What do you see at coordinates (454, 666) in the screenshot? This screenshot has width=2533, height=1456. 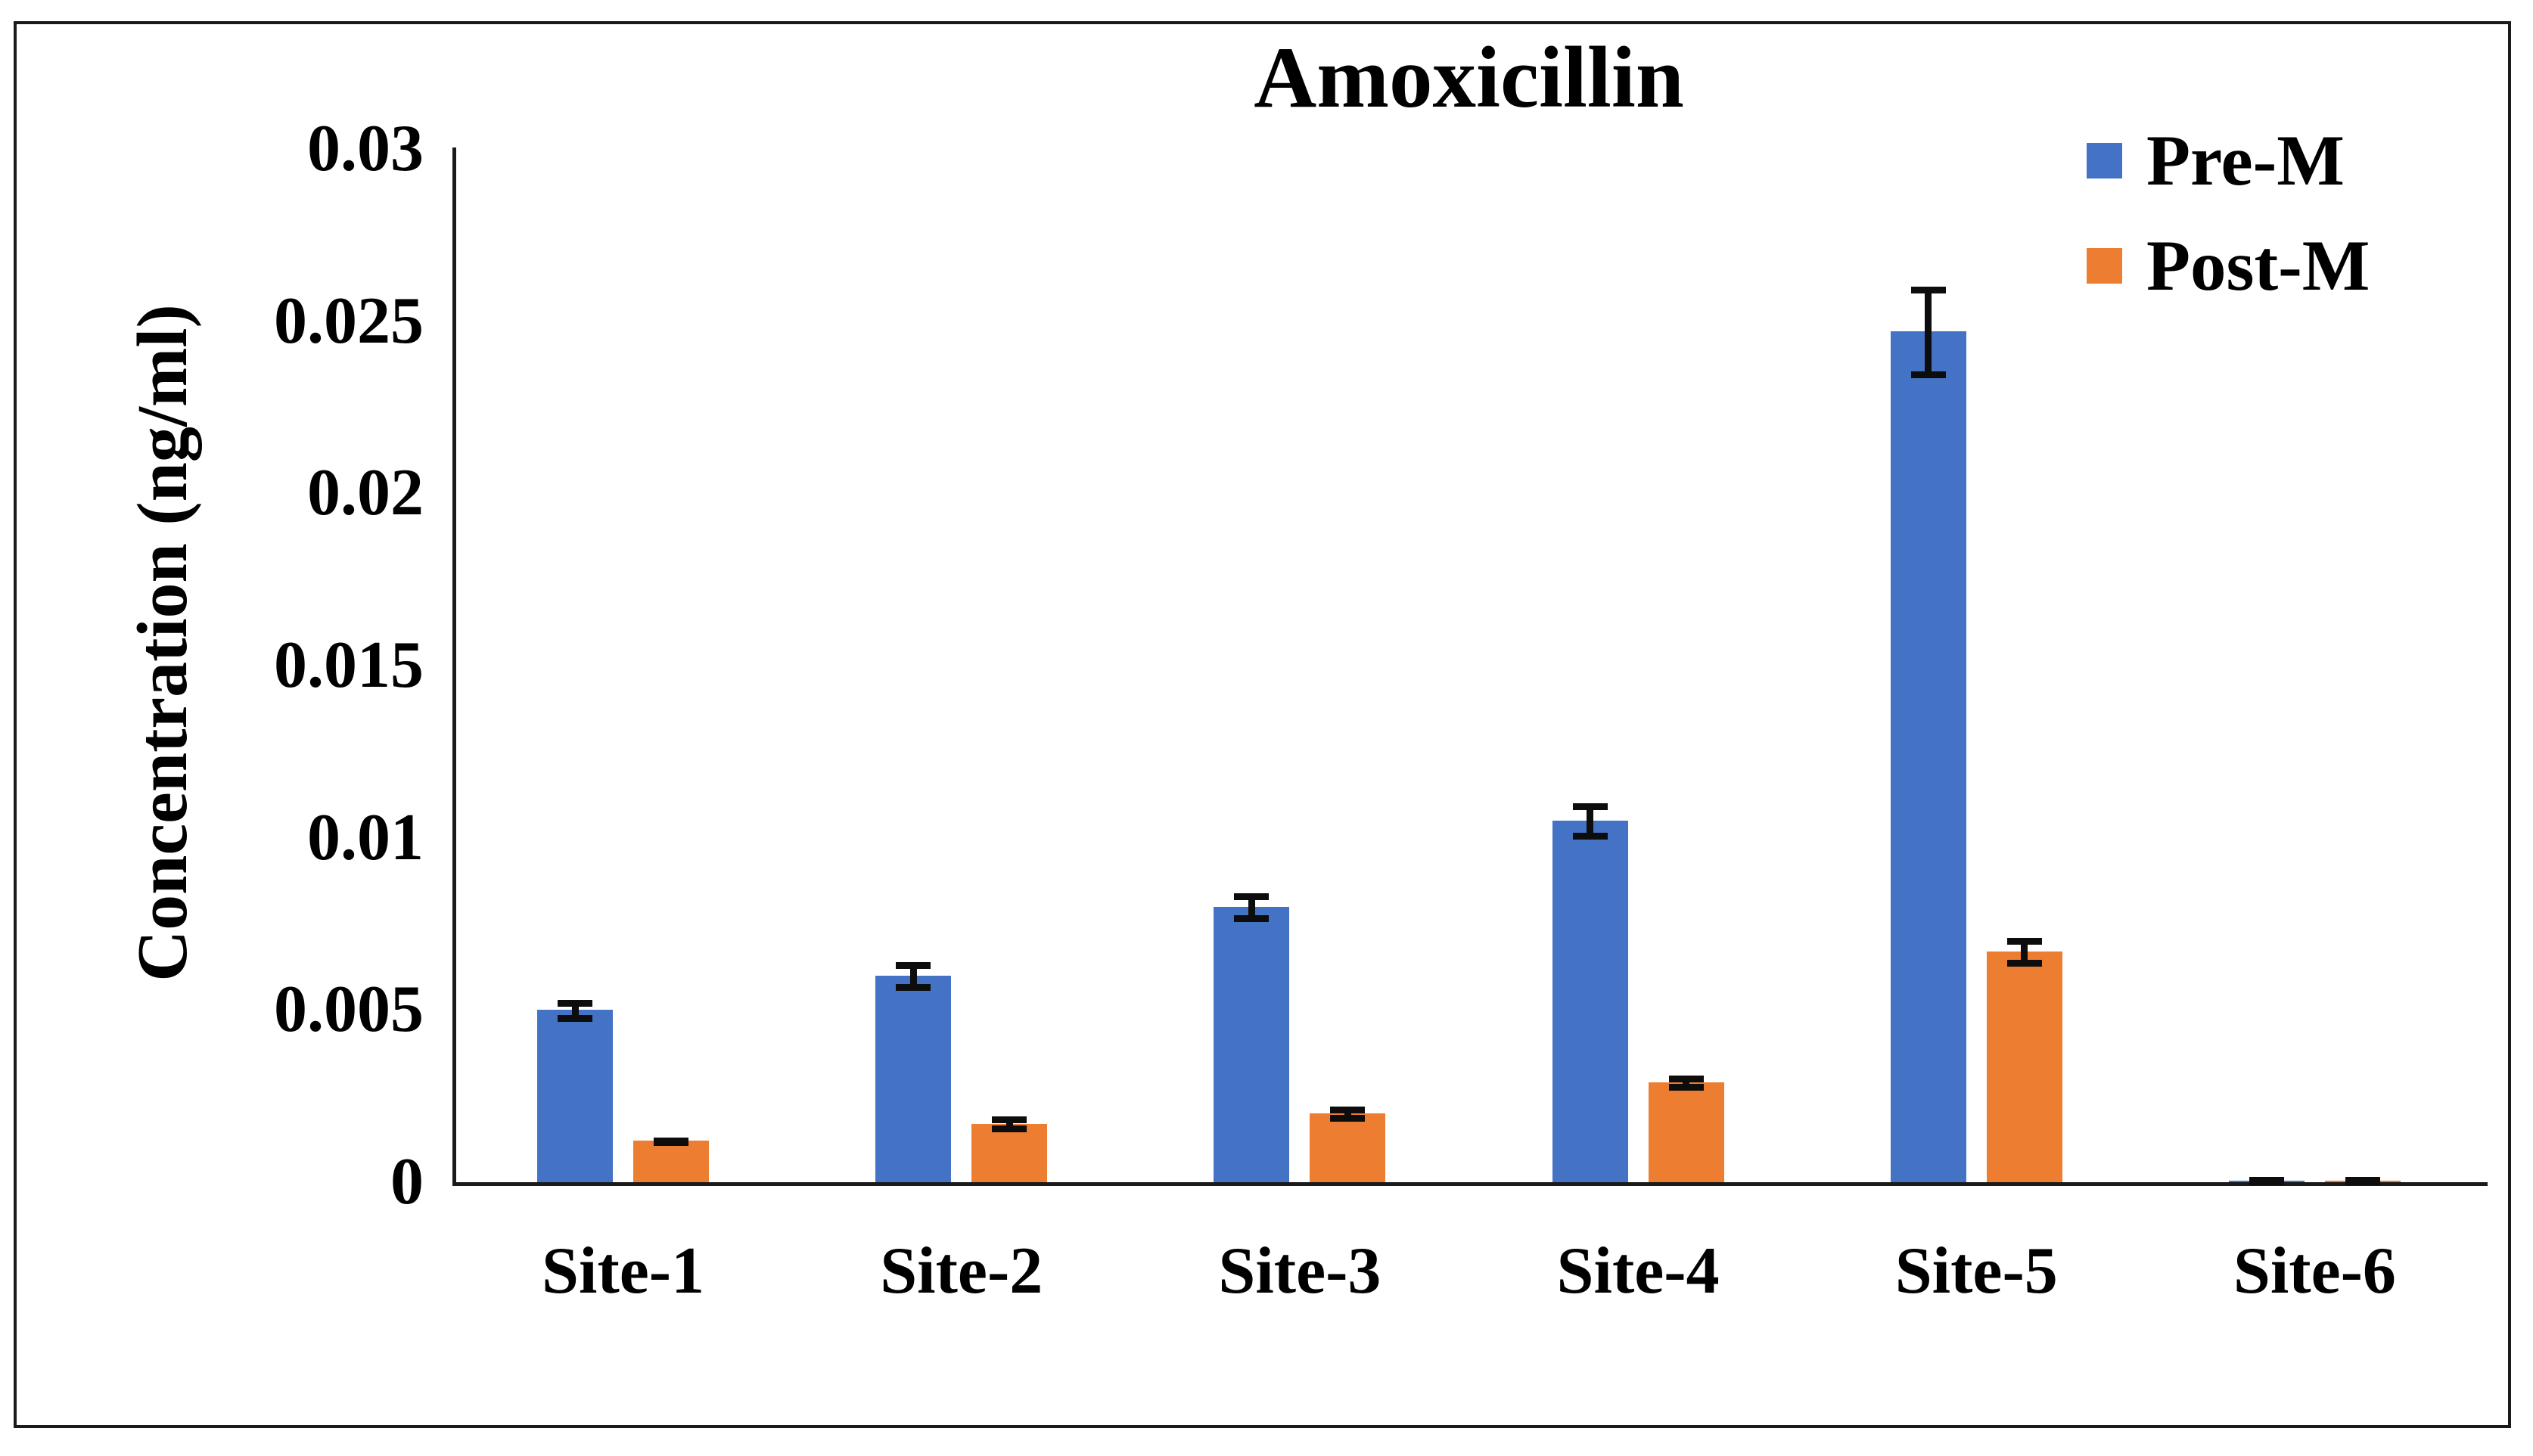 I see `y-axis-line` at bounding box center [454, 666].